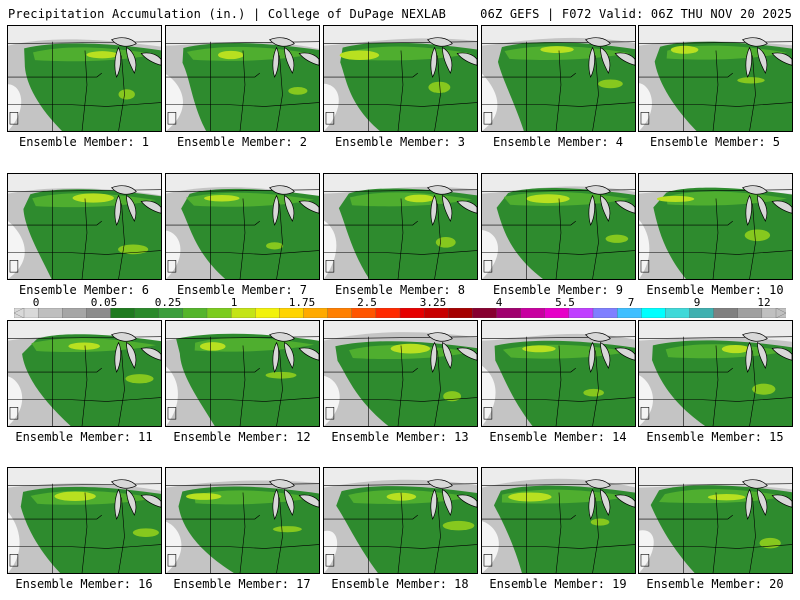 This screenshot has width=800, height=600. I want to click on colorbar-tick-label: 4, so click(499, 302).